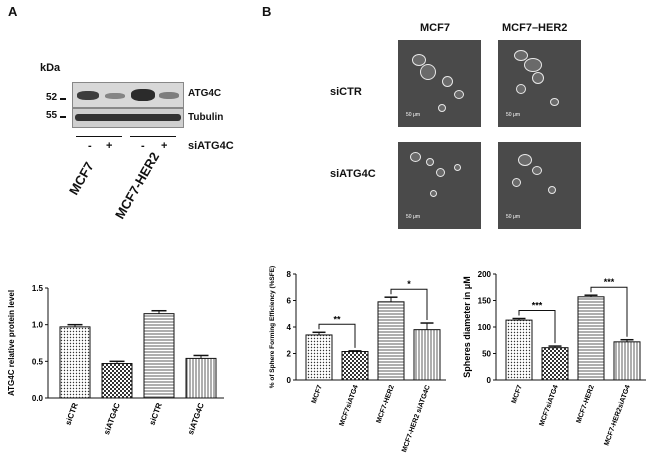 The width and height of the screenshot is (650, 463). I want to click on category-label: MCF7-HER2 siATG4C, so click(416, 418).